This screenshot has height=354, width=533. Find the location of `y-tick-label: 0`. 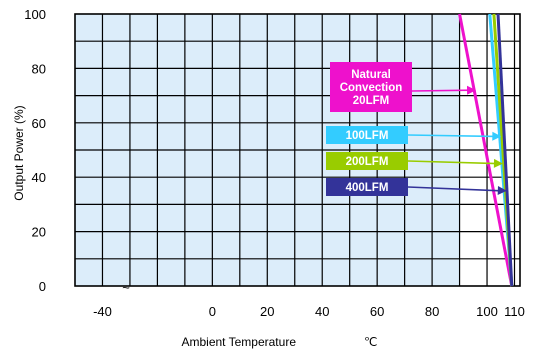

y-tick-label: 0 is located at coordinates (42, 286).